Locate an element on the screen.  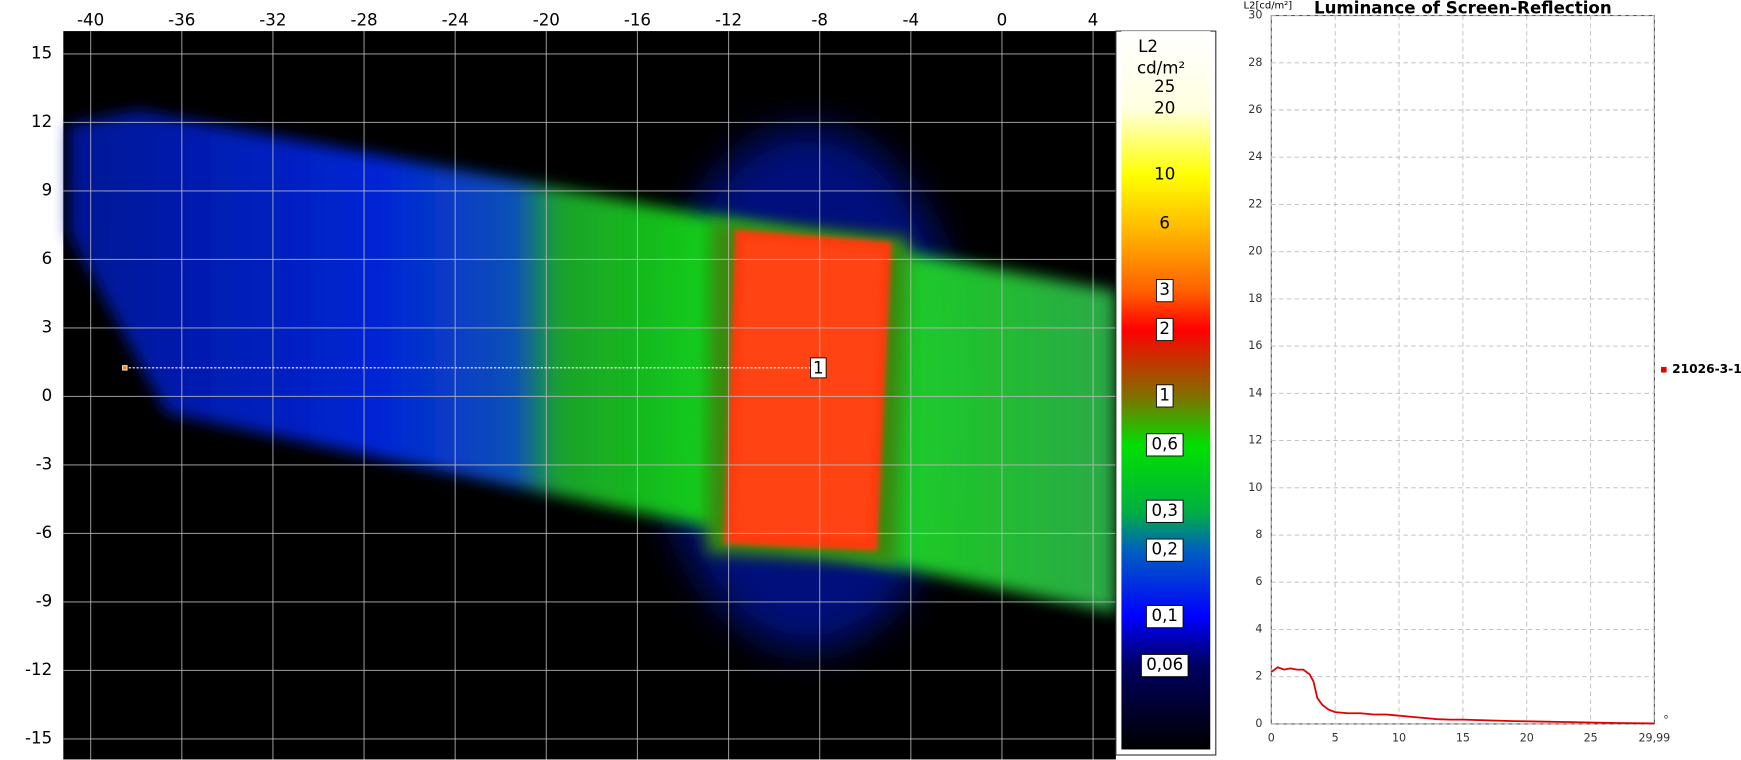
y-tick-label: -15 is located at coordinates (38, 737).